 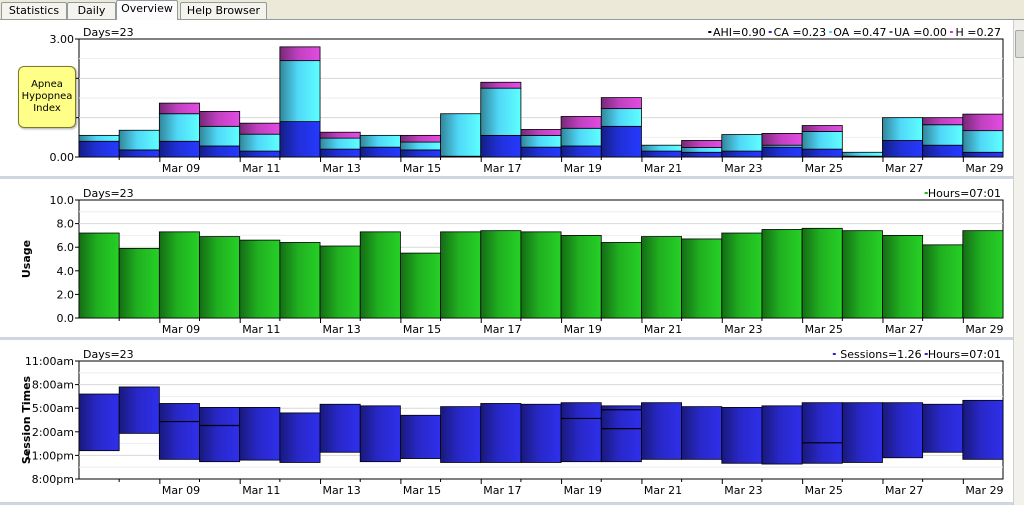 I want to click on sessions-legend-entry: Hours=07:01, so click(x=964, y=354).